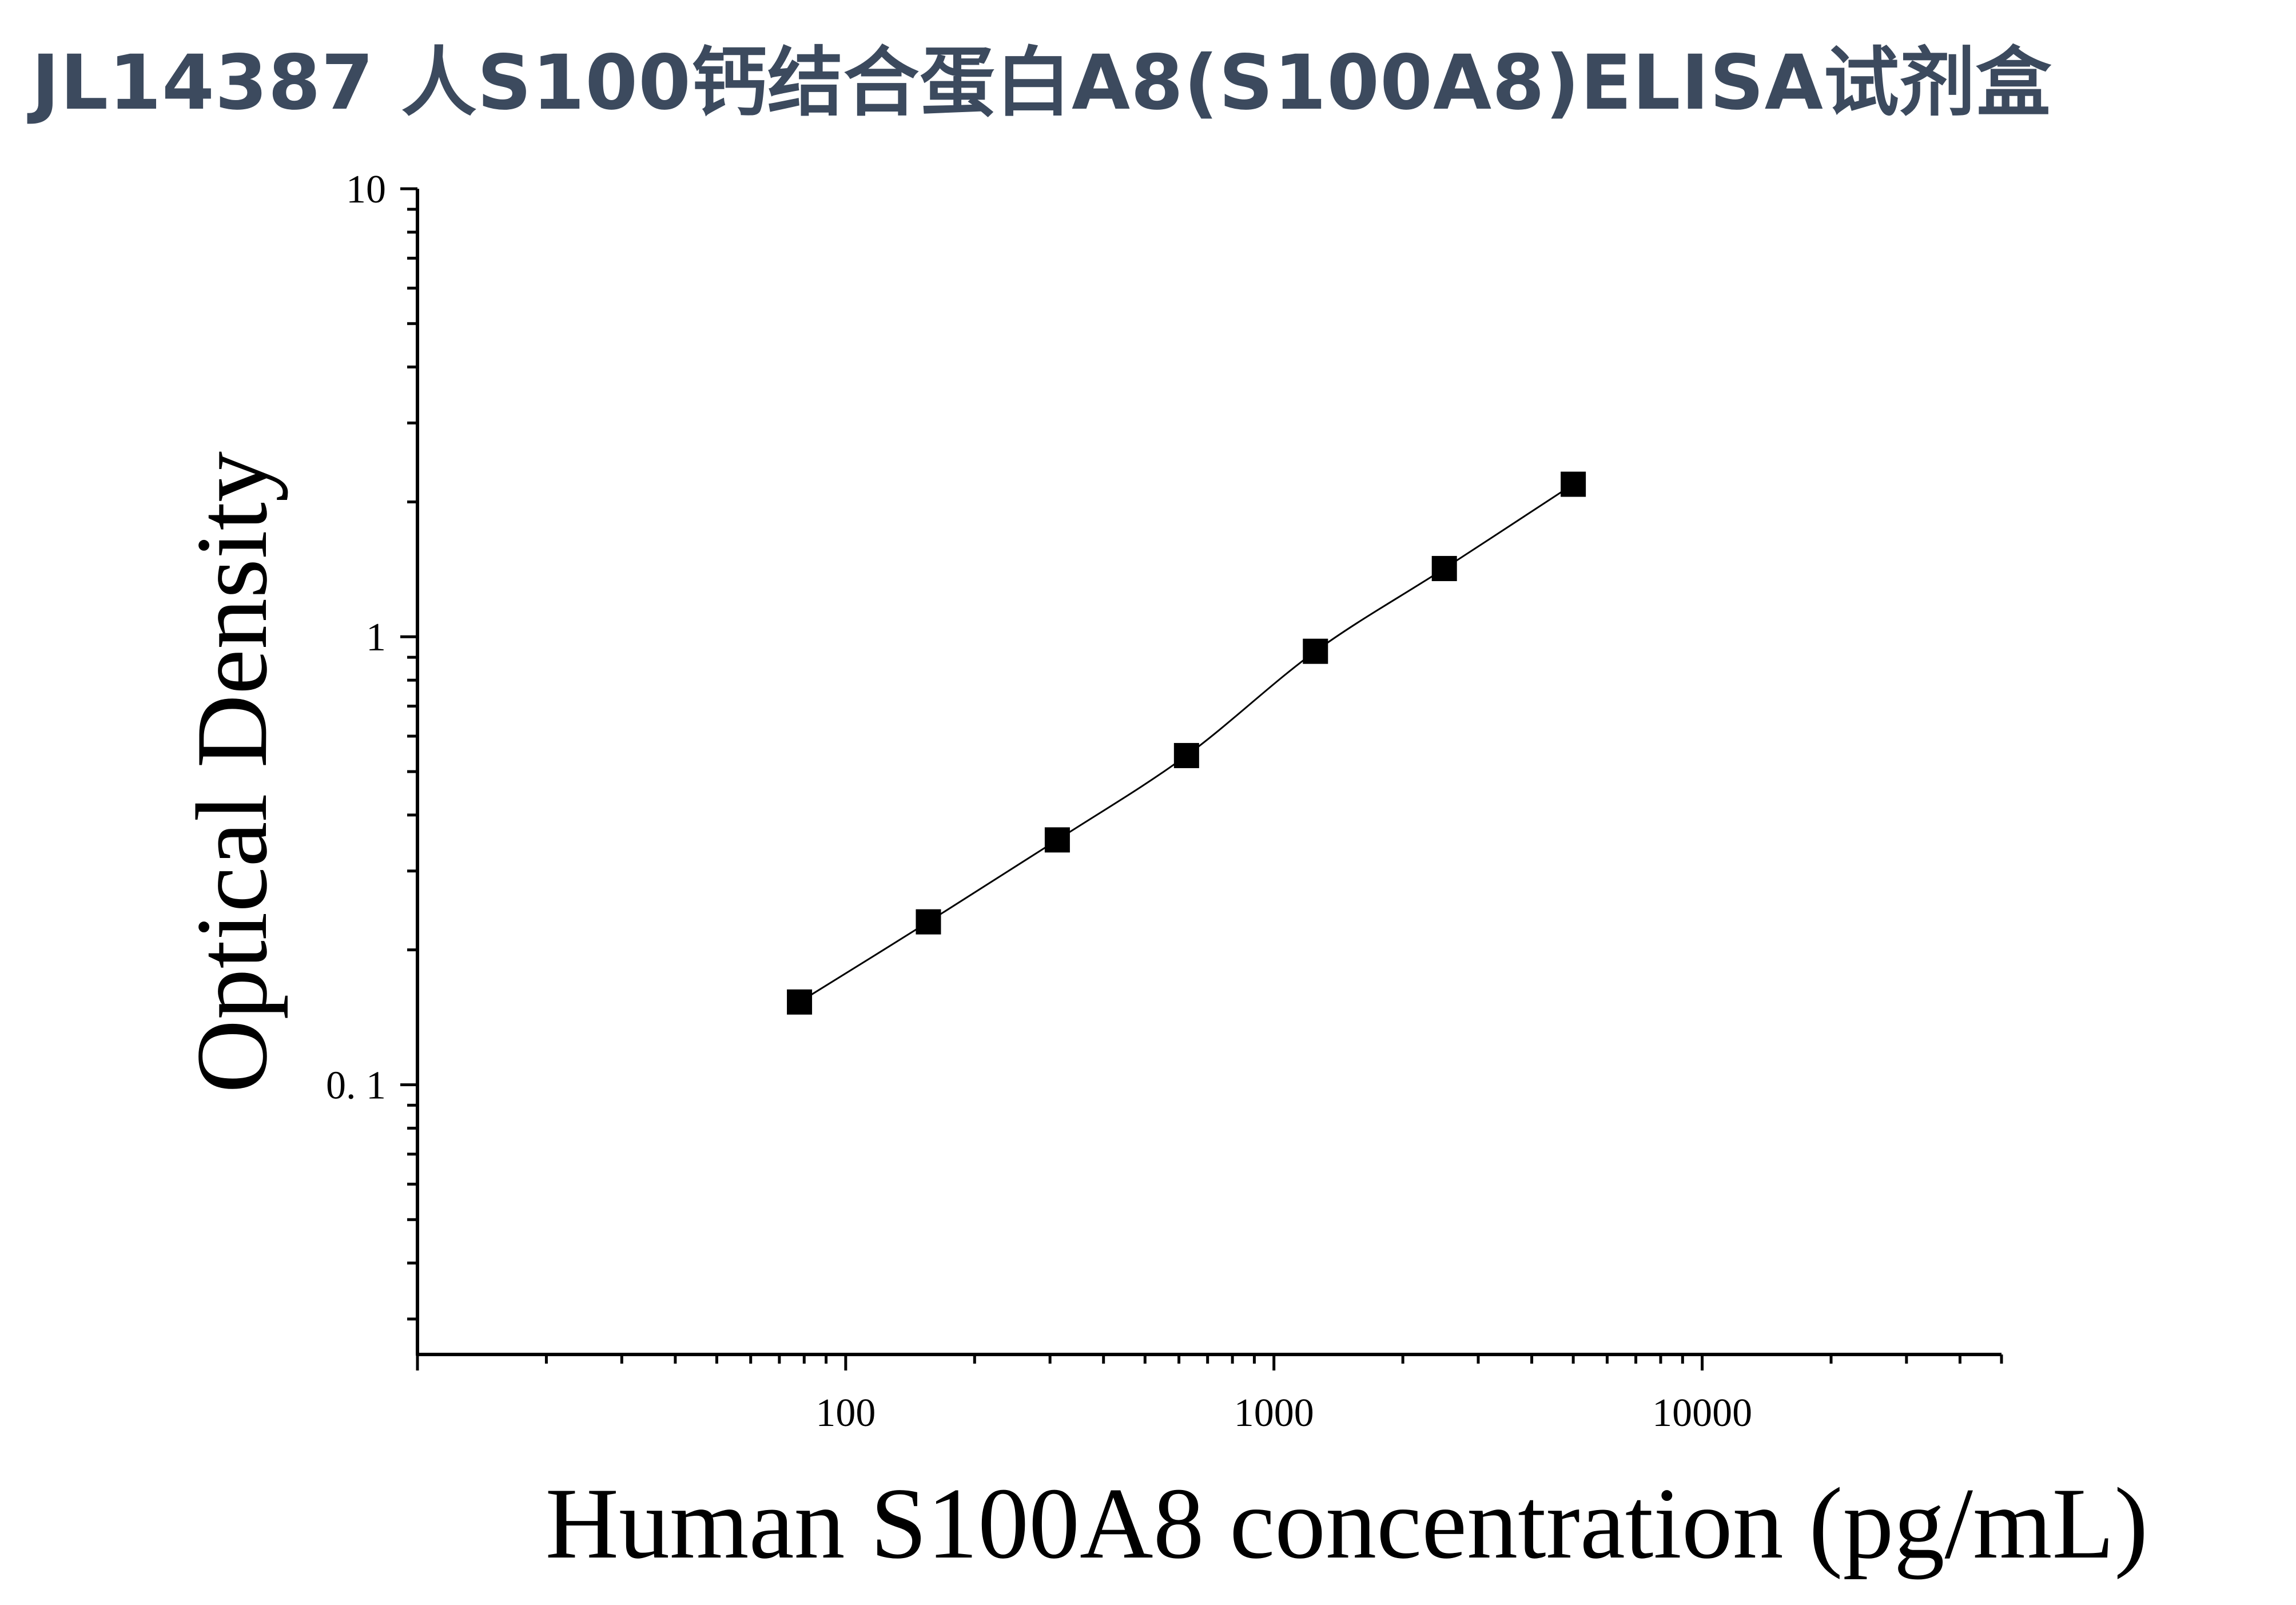 This screenshot has height=1605, width=2296. Describe the element at coordinates (1041, 83) in the screenshot. I see `page-title: JL14387 人S100钙结合蛋白A8(S100A8)ELISA试剂盒` at that location.